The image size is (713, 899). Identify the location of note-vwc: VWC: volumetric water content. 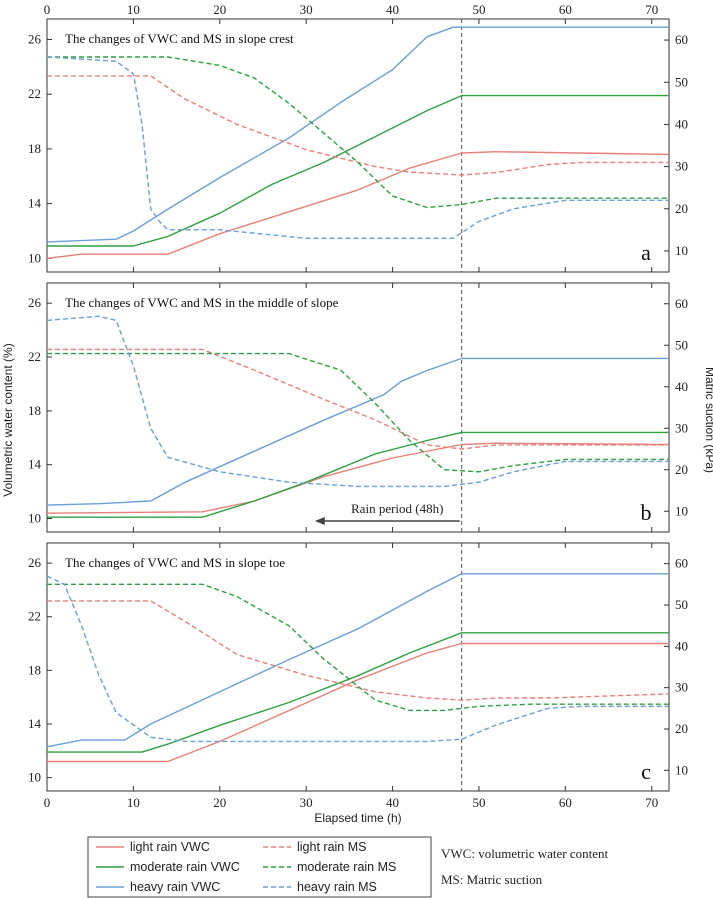
(525, 853).